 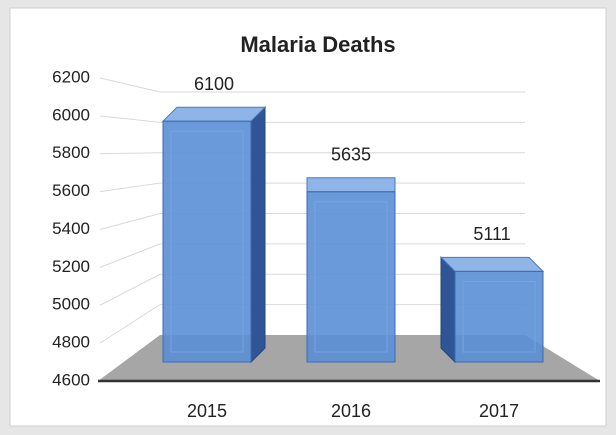 What do you see at coordinates (71, 76) in the screenshot?
I see `y-tick-label: 6200` at bounding box center [71, 76].